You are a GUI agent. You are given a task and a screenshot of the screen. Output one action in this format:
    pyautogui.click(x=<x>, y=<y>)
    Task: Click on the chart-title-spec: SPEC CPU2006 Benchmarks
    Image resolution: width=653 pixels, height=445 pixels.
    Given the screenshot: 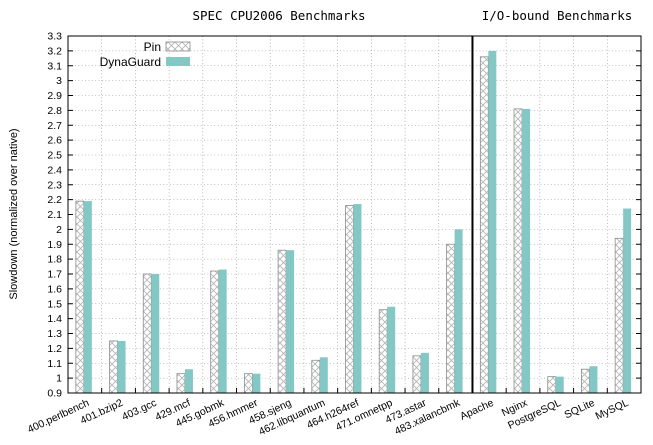 What is the action you would take?
    pyautogui.click(x=278, y=15)
    